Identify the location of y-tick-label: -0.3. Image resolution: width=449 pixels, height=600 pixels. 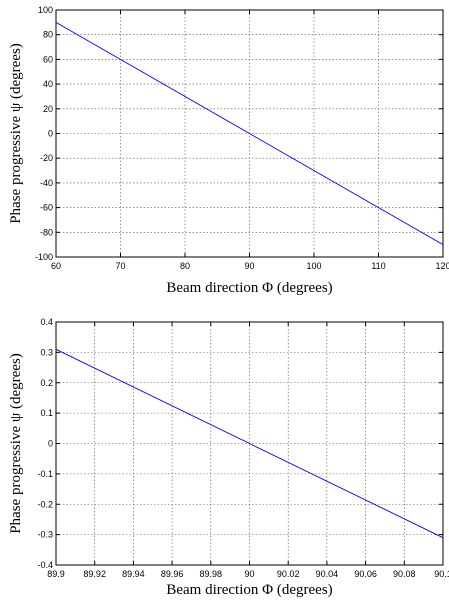
(45, 535).